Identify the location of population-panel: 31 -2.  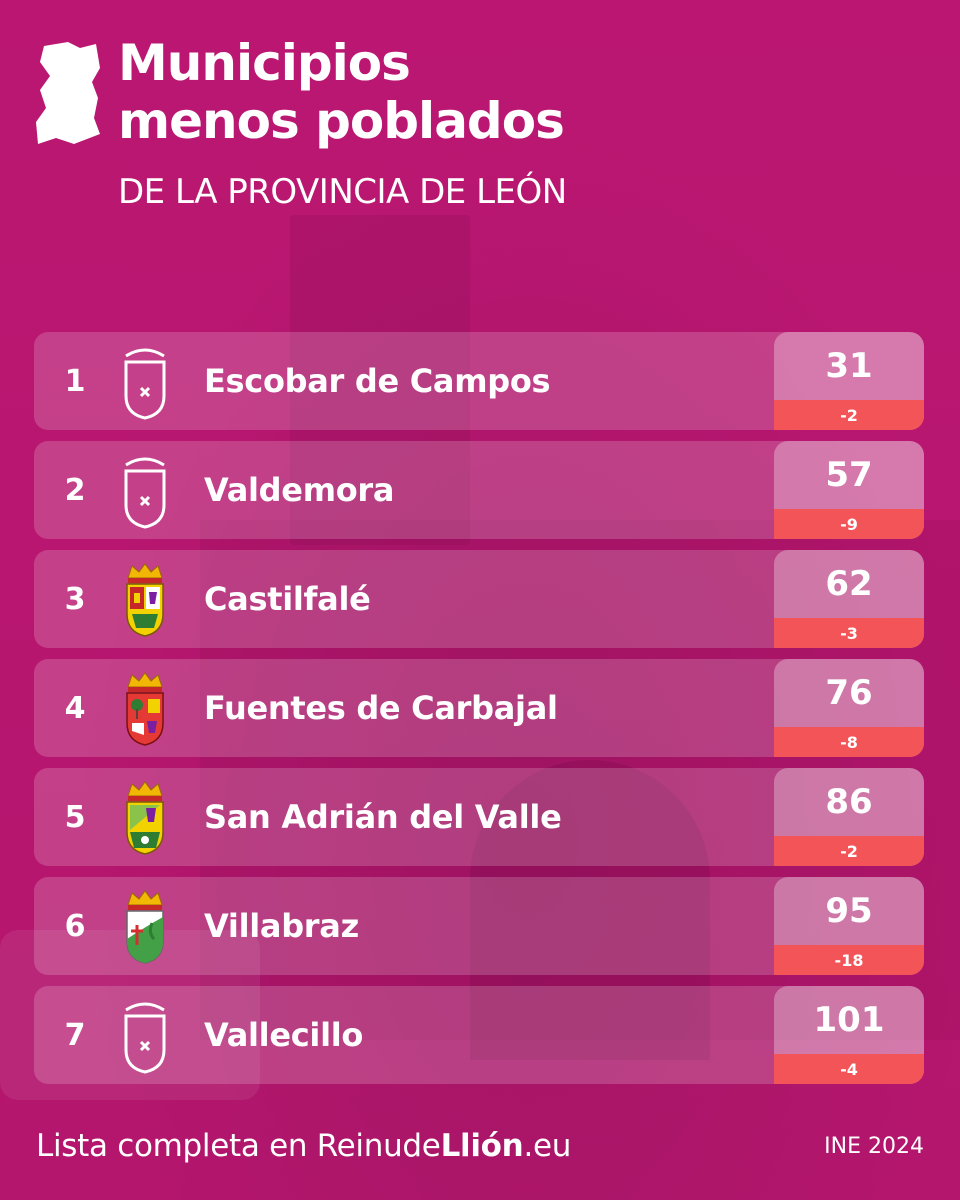
(849, 381).